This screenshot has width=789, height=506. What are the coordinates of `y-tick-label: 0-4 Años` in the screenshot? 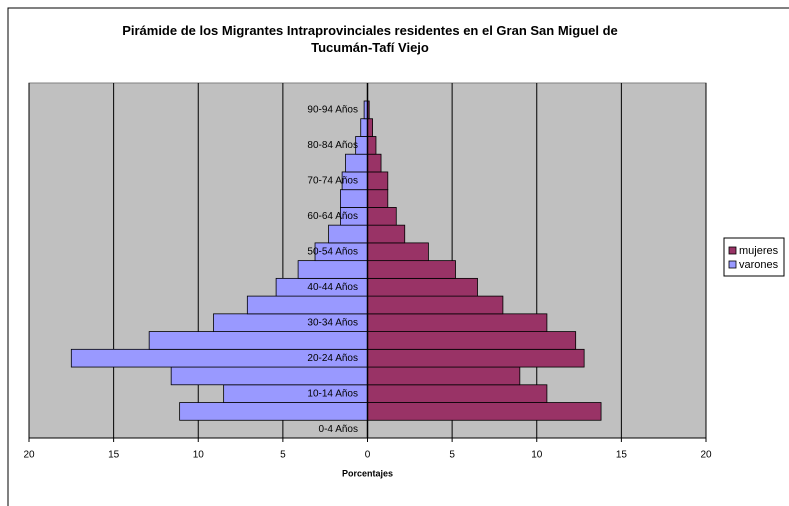 It's located at (338, 429).